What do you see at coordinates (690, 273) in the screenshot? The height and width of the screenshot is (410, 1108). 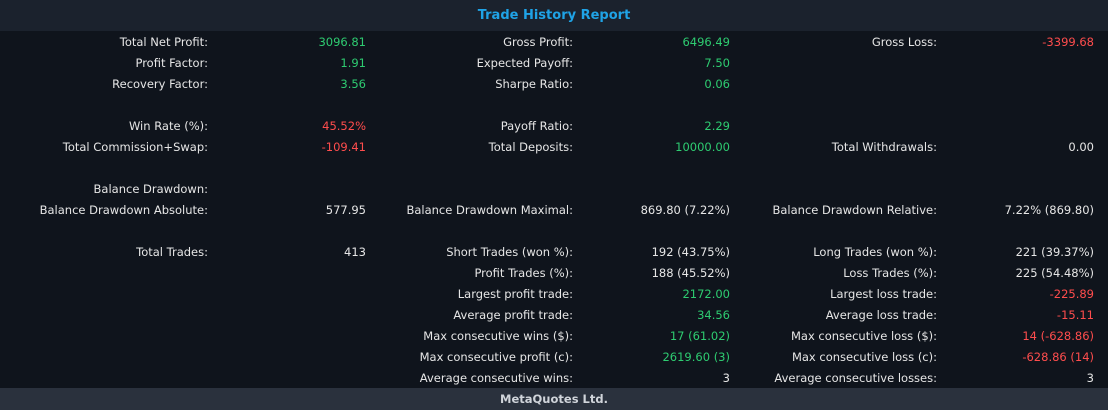 I see `profit-trades-value: 188 (45.52%)` at bounding box center [690, 273].